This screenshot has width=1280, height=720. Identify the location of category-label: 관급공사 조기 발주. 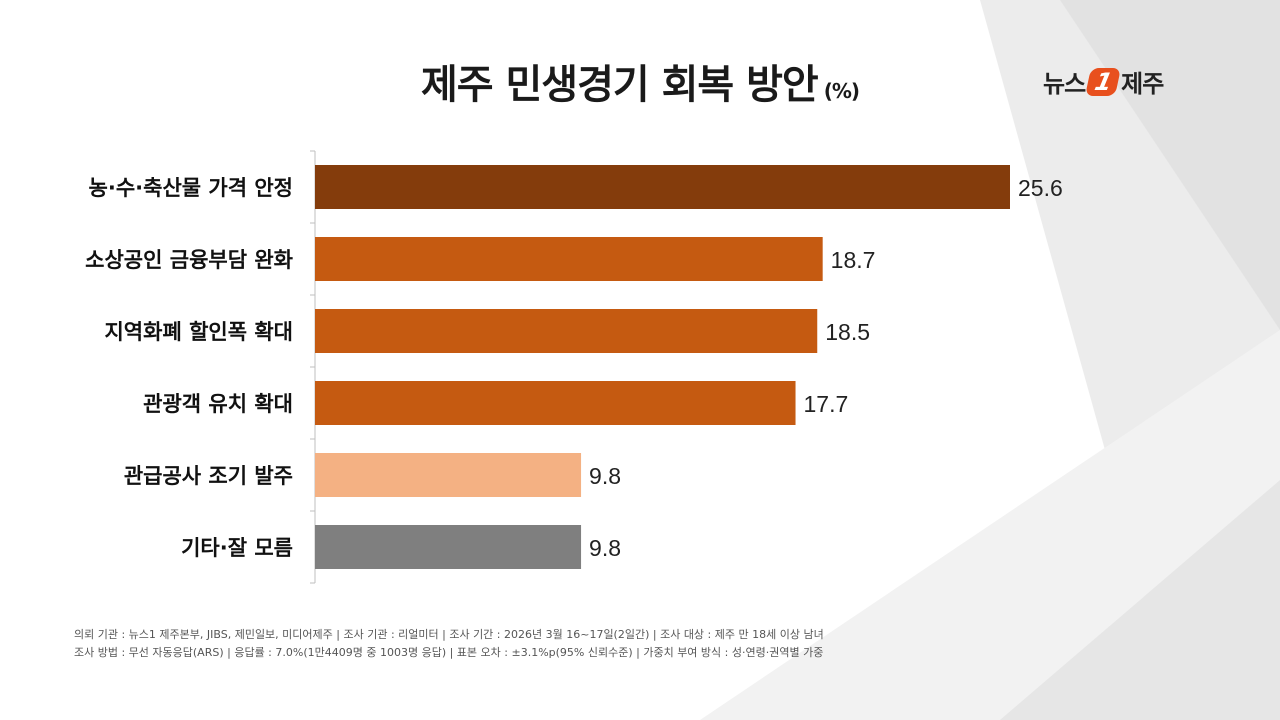
(208, 476).